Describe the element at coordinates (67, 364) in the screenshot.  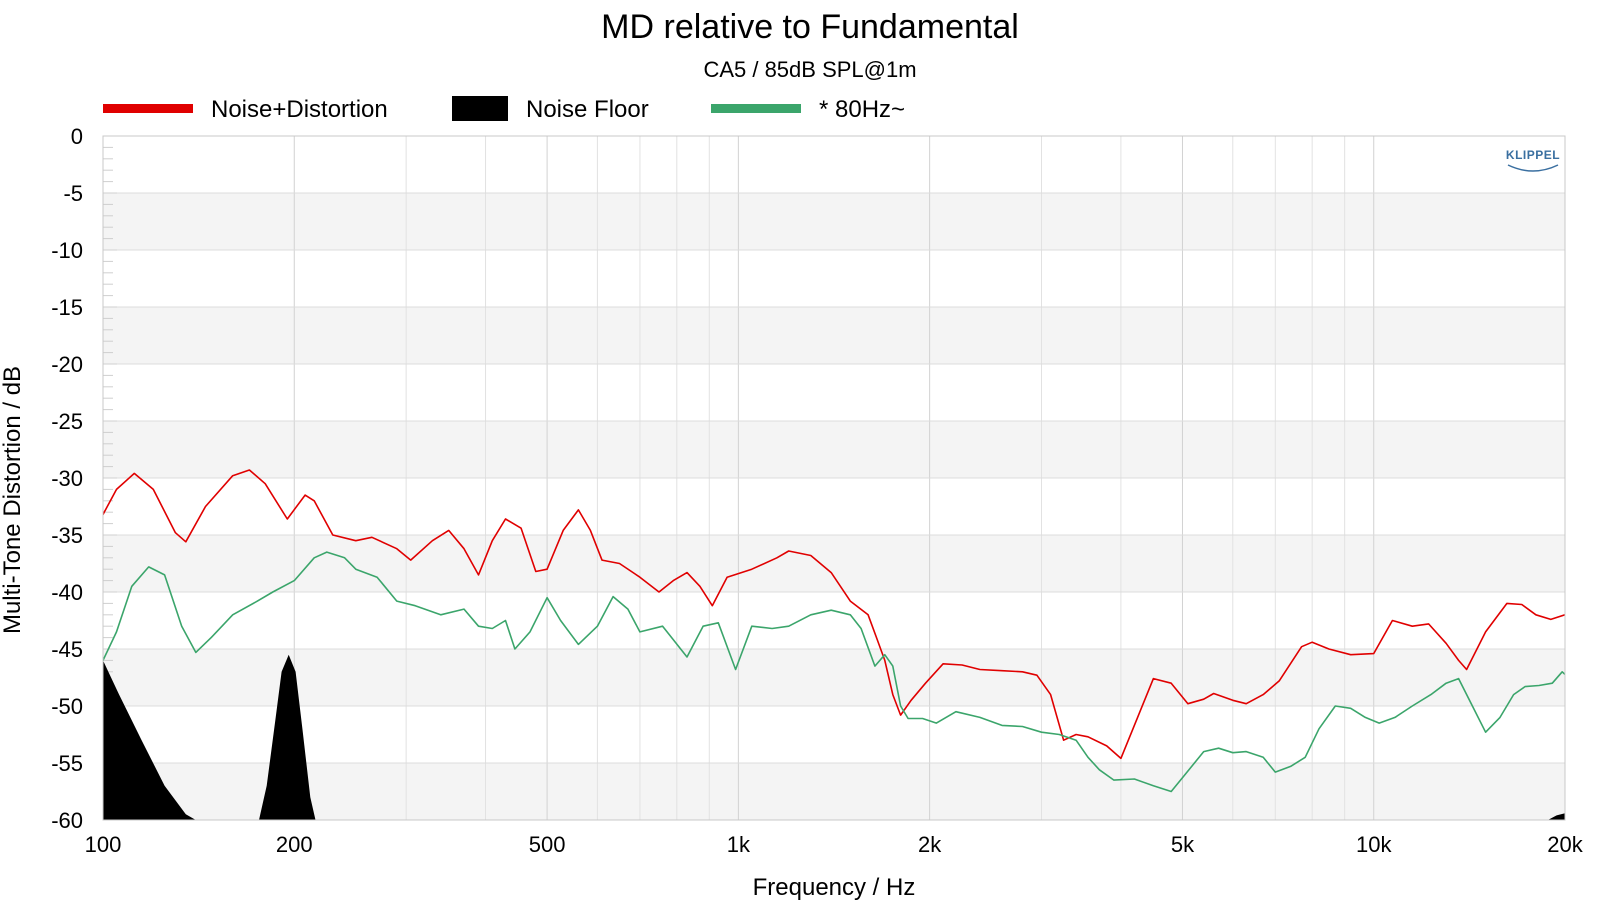
I see `y-tick-label: -20` at that location.